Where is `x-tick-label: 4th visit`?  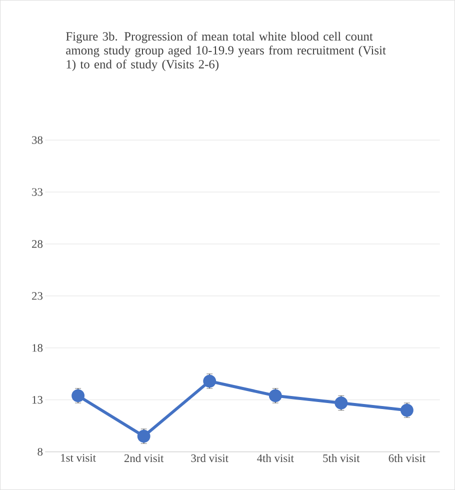
x-tick-label: 4th visit is located at coordinates (275, 458).